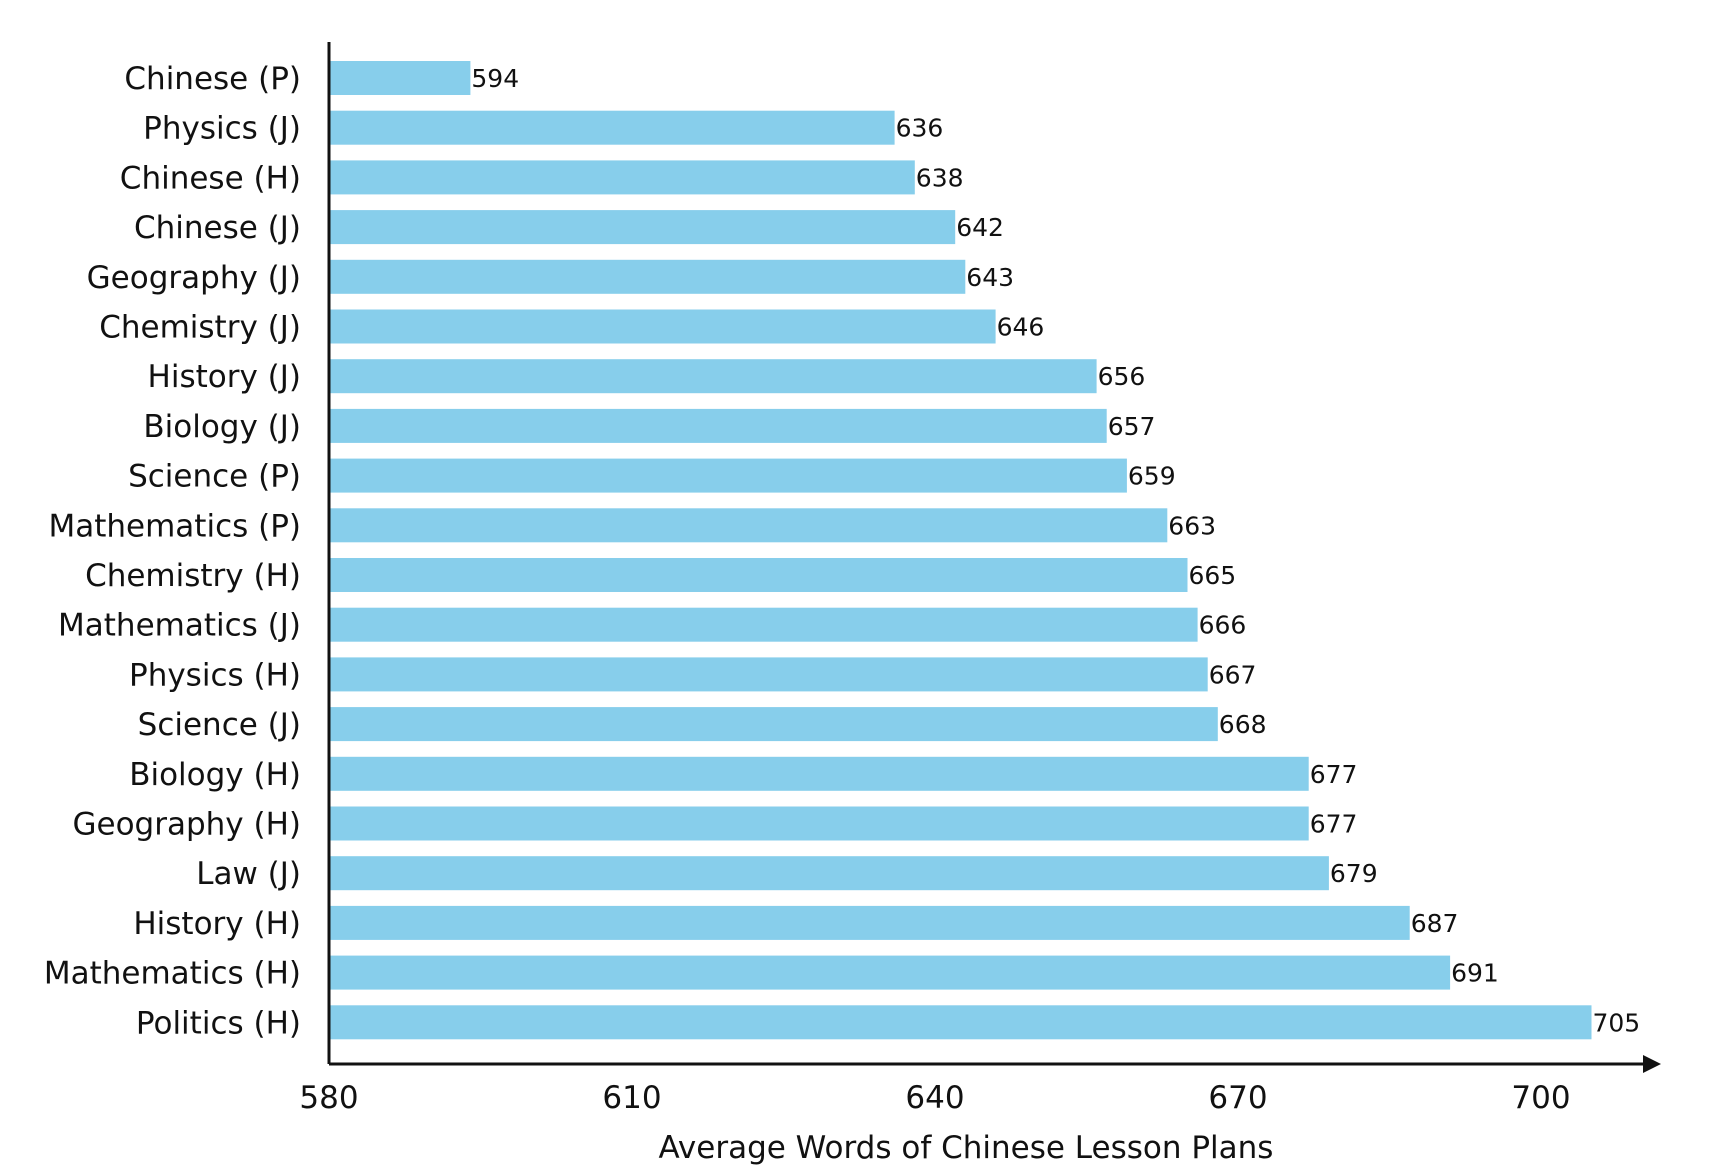 The image size is (1719, 1173). Describe the element at coordinates (940, 177) in the screenshot. I see `data-label: 638` at that location.